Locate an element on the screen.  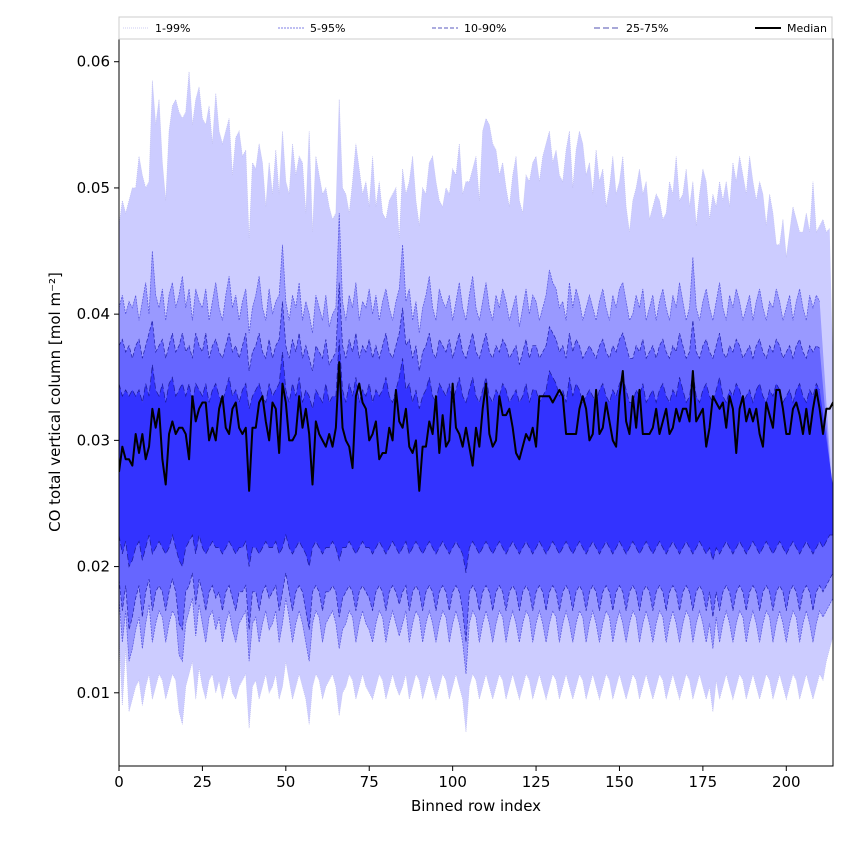
legend-box is located at coordinates (475, 28).